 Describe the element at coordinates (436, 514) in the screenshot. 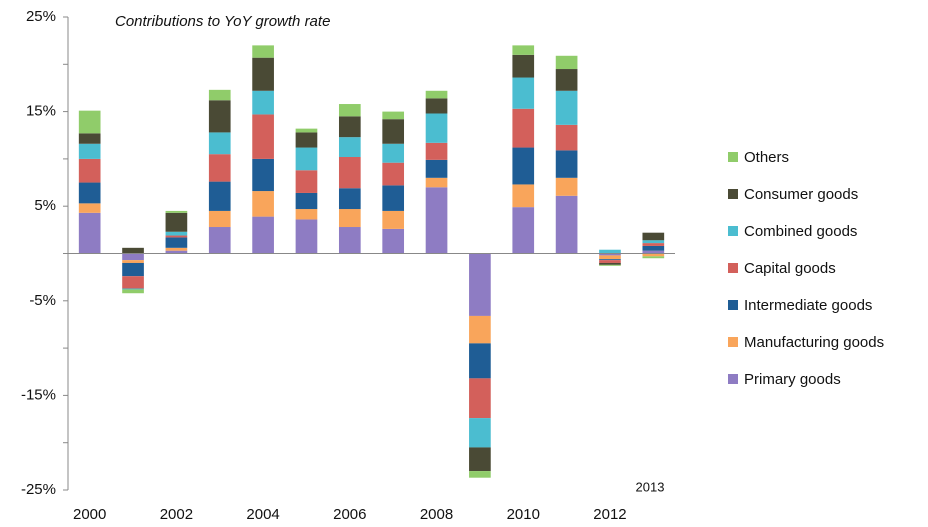

I see `x-tick-label: 2008` at that location.